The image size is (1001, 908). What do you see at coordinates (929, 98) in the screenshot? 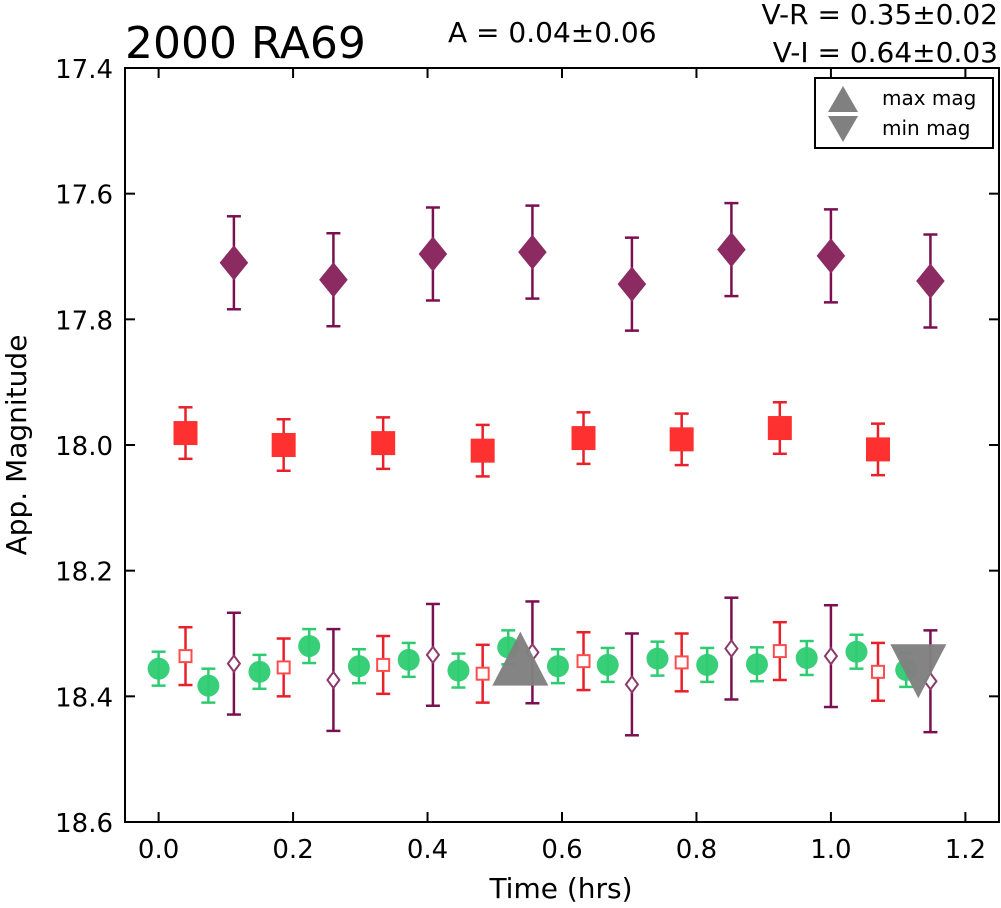
I see `legend-max-mag-label: max mag` at bounding box center [929, 98].